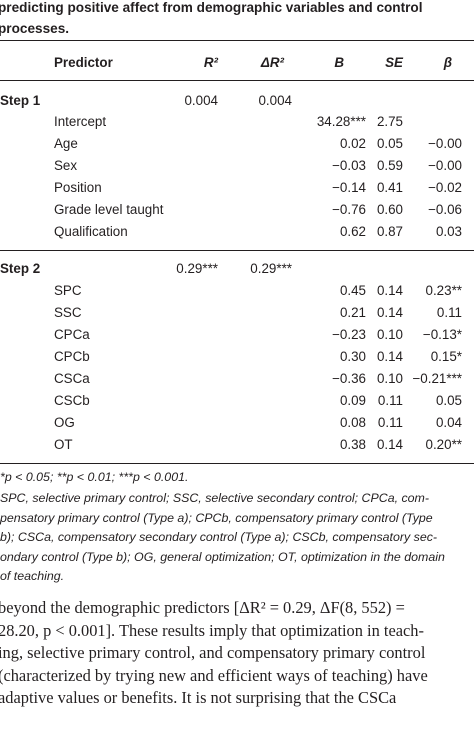  I want to click on beta-value: 0.20**, so click(443, 444).